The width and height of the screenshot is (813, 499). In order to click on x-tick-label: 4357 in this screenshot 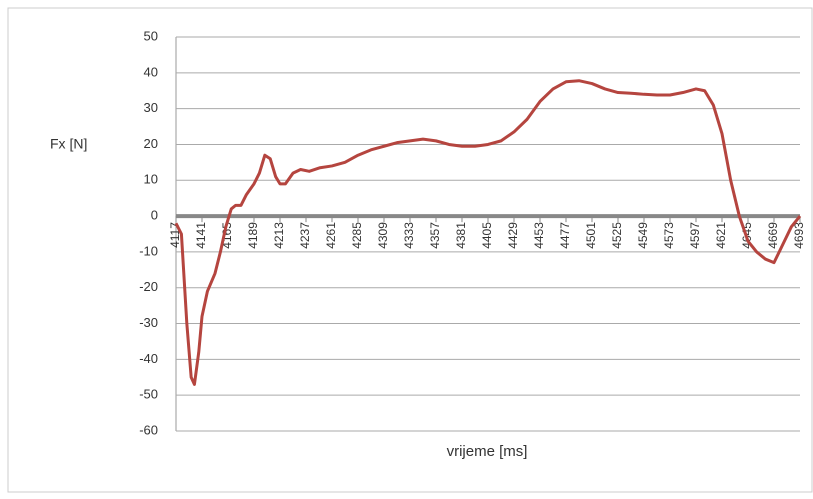, I will do `click(435, 235)`.